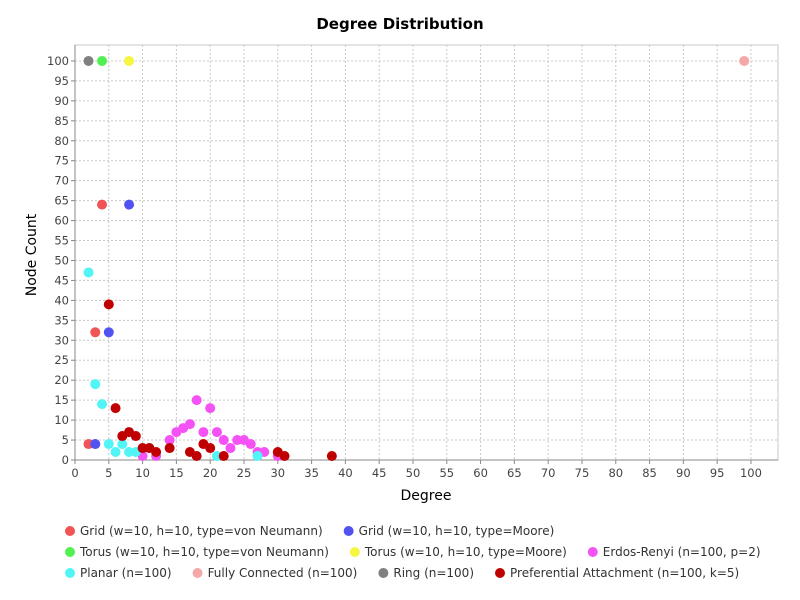 The width and height of the screenshot is (800, 600). I want to click on y-tick-label: 60, so click(61, 221).